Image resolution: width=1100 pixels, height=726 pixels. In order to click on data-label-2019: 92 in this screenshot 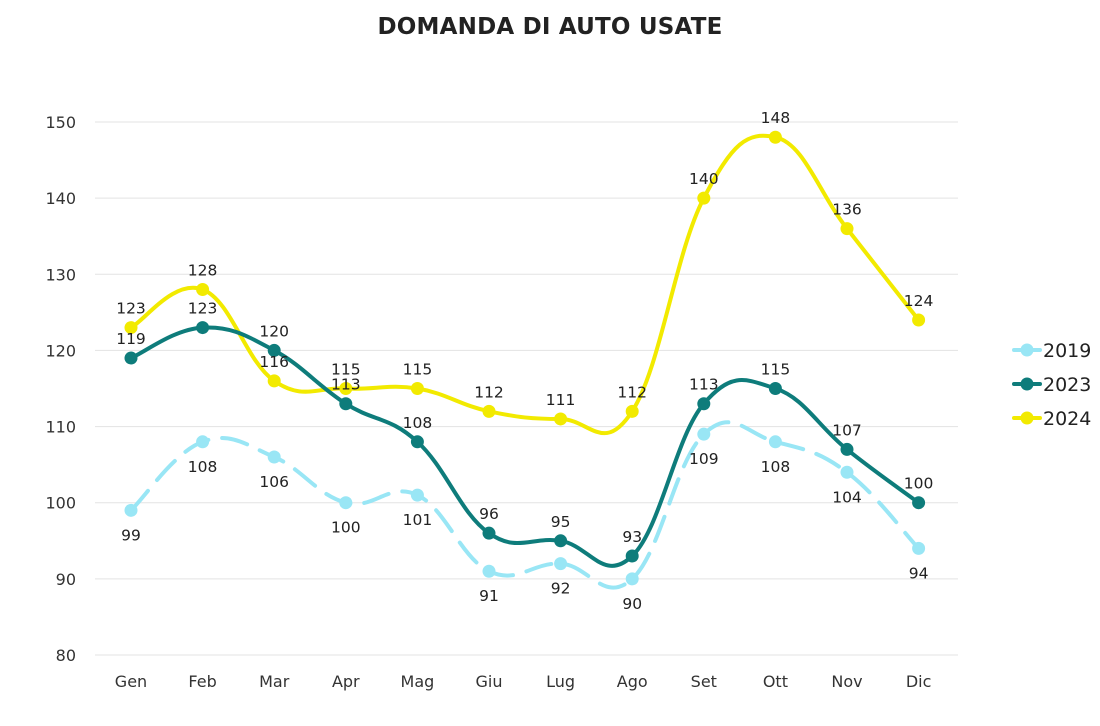, I will do `click(561, 589)`.